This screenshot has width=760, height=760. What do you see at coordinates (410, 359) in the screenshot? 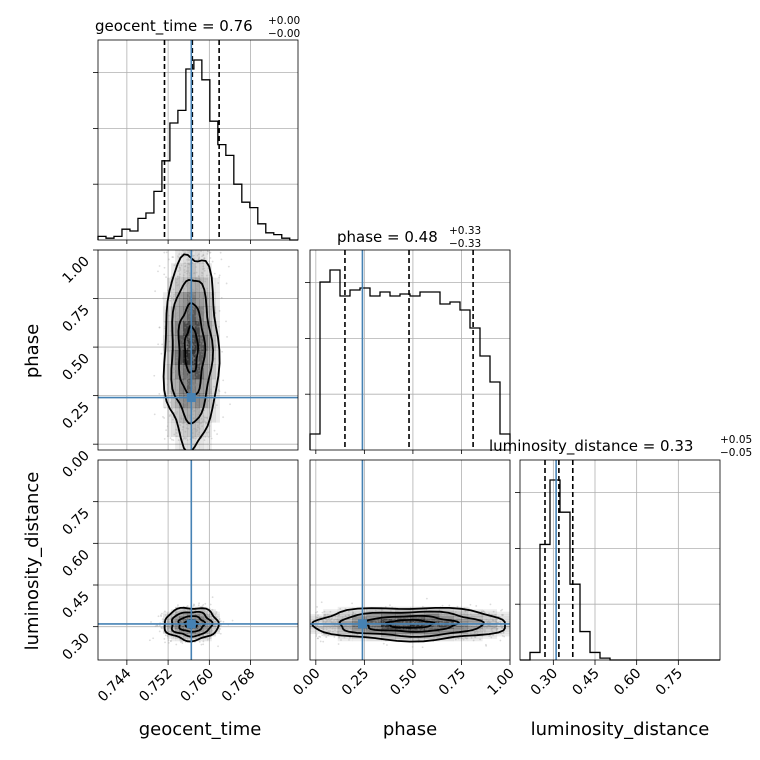
I see `histogram-phase` at bounding box center [410, 359].